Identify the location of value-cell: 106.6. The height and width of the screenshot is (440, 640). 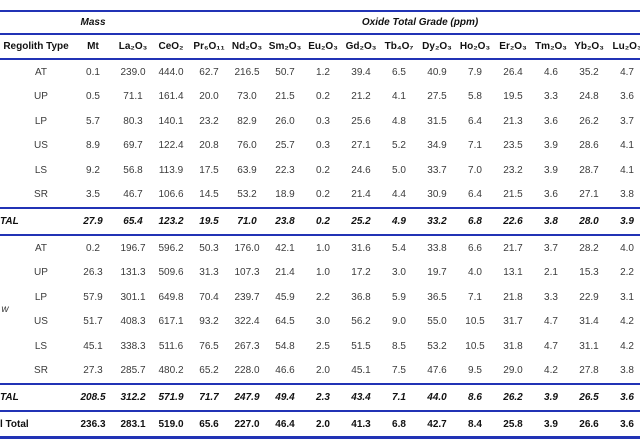
(171, 195).